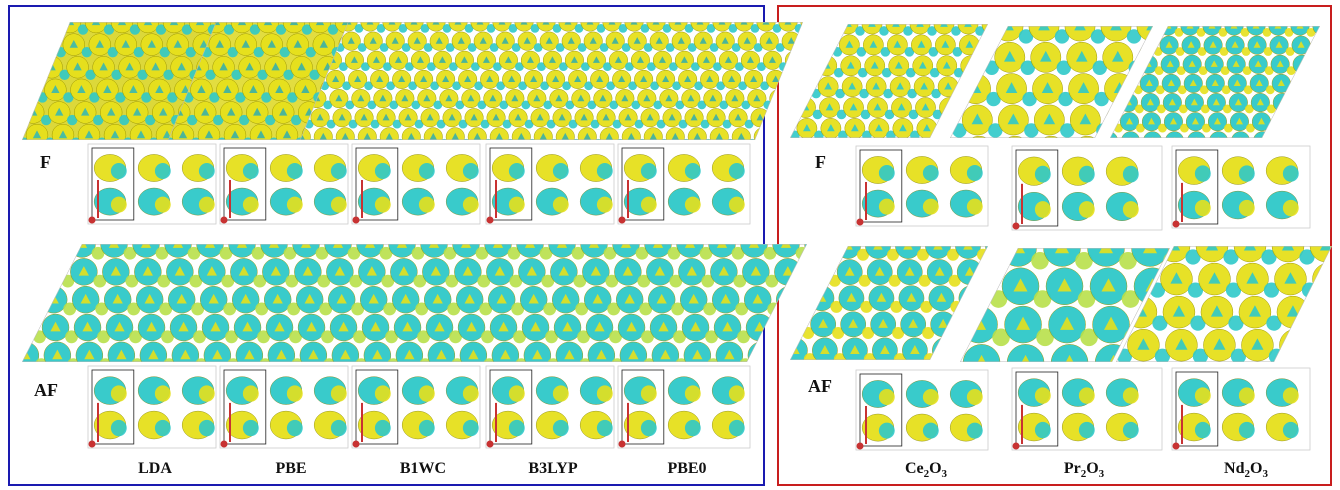 The width and height of the screenshot is (1340, 490). I want to click on hybrid-f-top, so click(551, 81).